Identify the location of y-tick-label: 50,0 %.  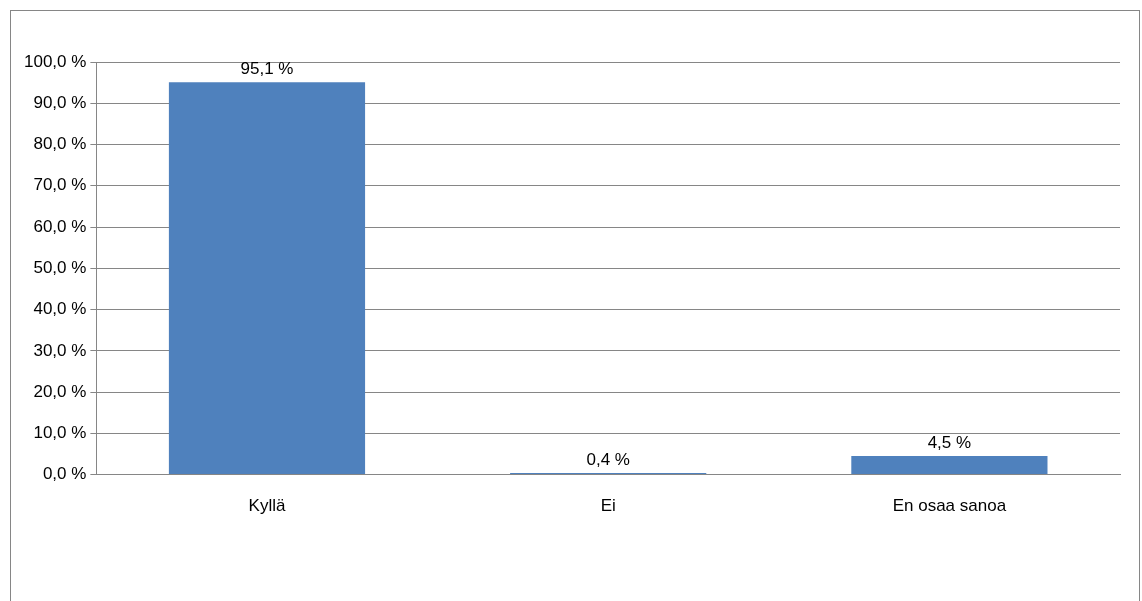
(60, 267).